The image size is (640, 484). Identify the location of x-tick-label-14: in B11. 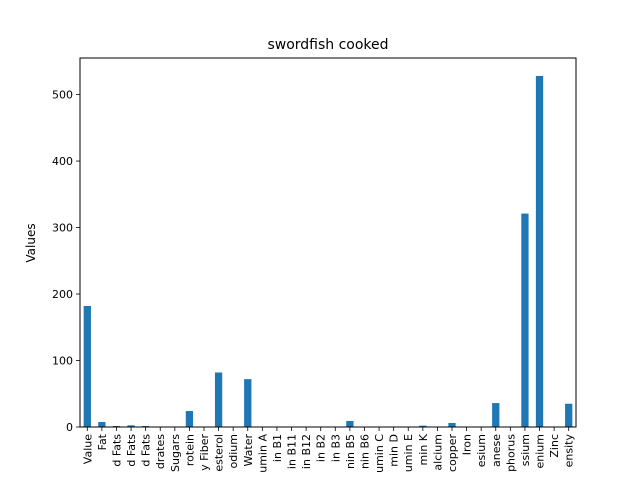
(292, 451).